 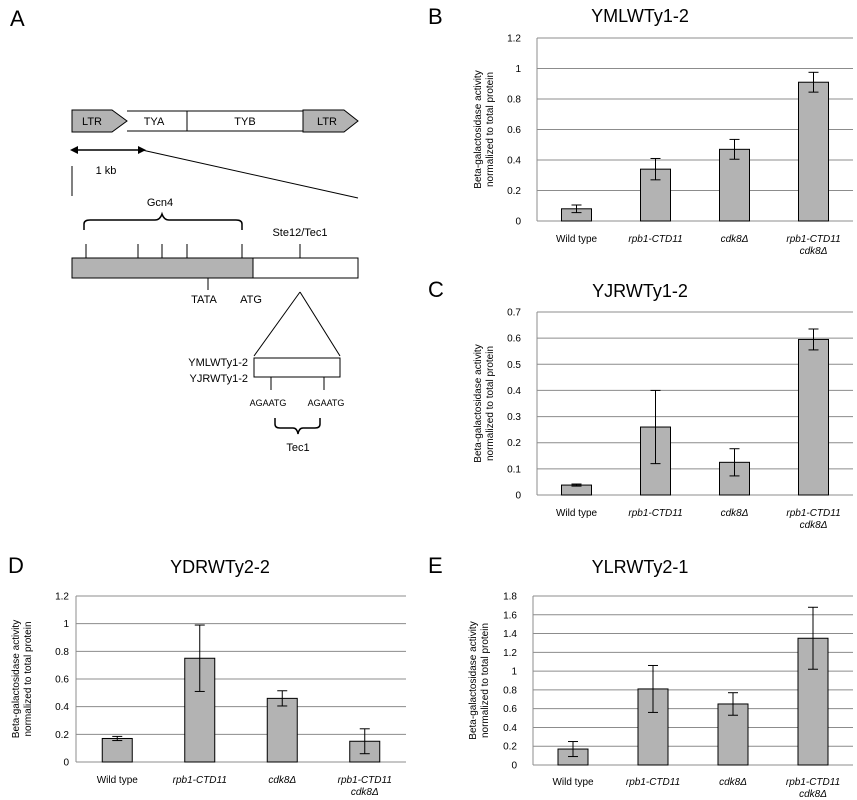 What do you see at coordinates (17, 18) in the screenshot?
I see `panel-letter-a: A` at bounding box center [17, 18].